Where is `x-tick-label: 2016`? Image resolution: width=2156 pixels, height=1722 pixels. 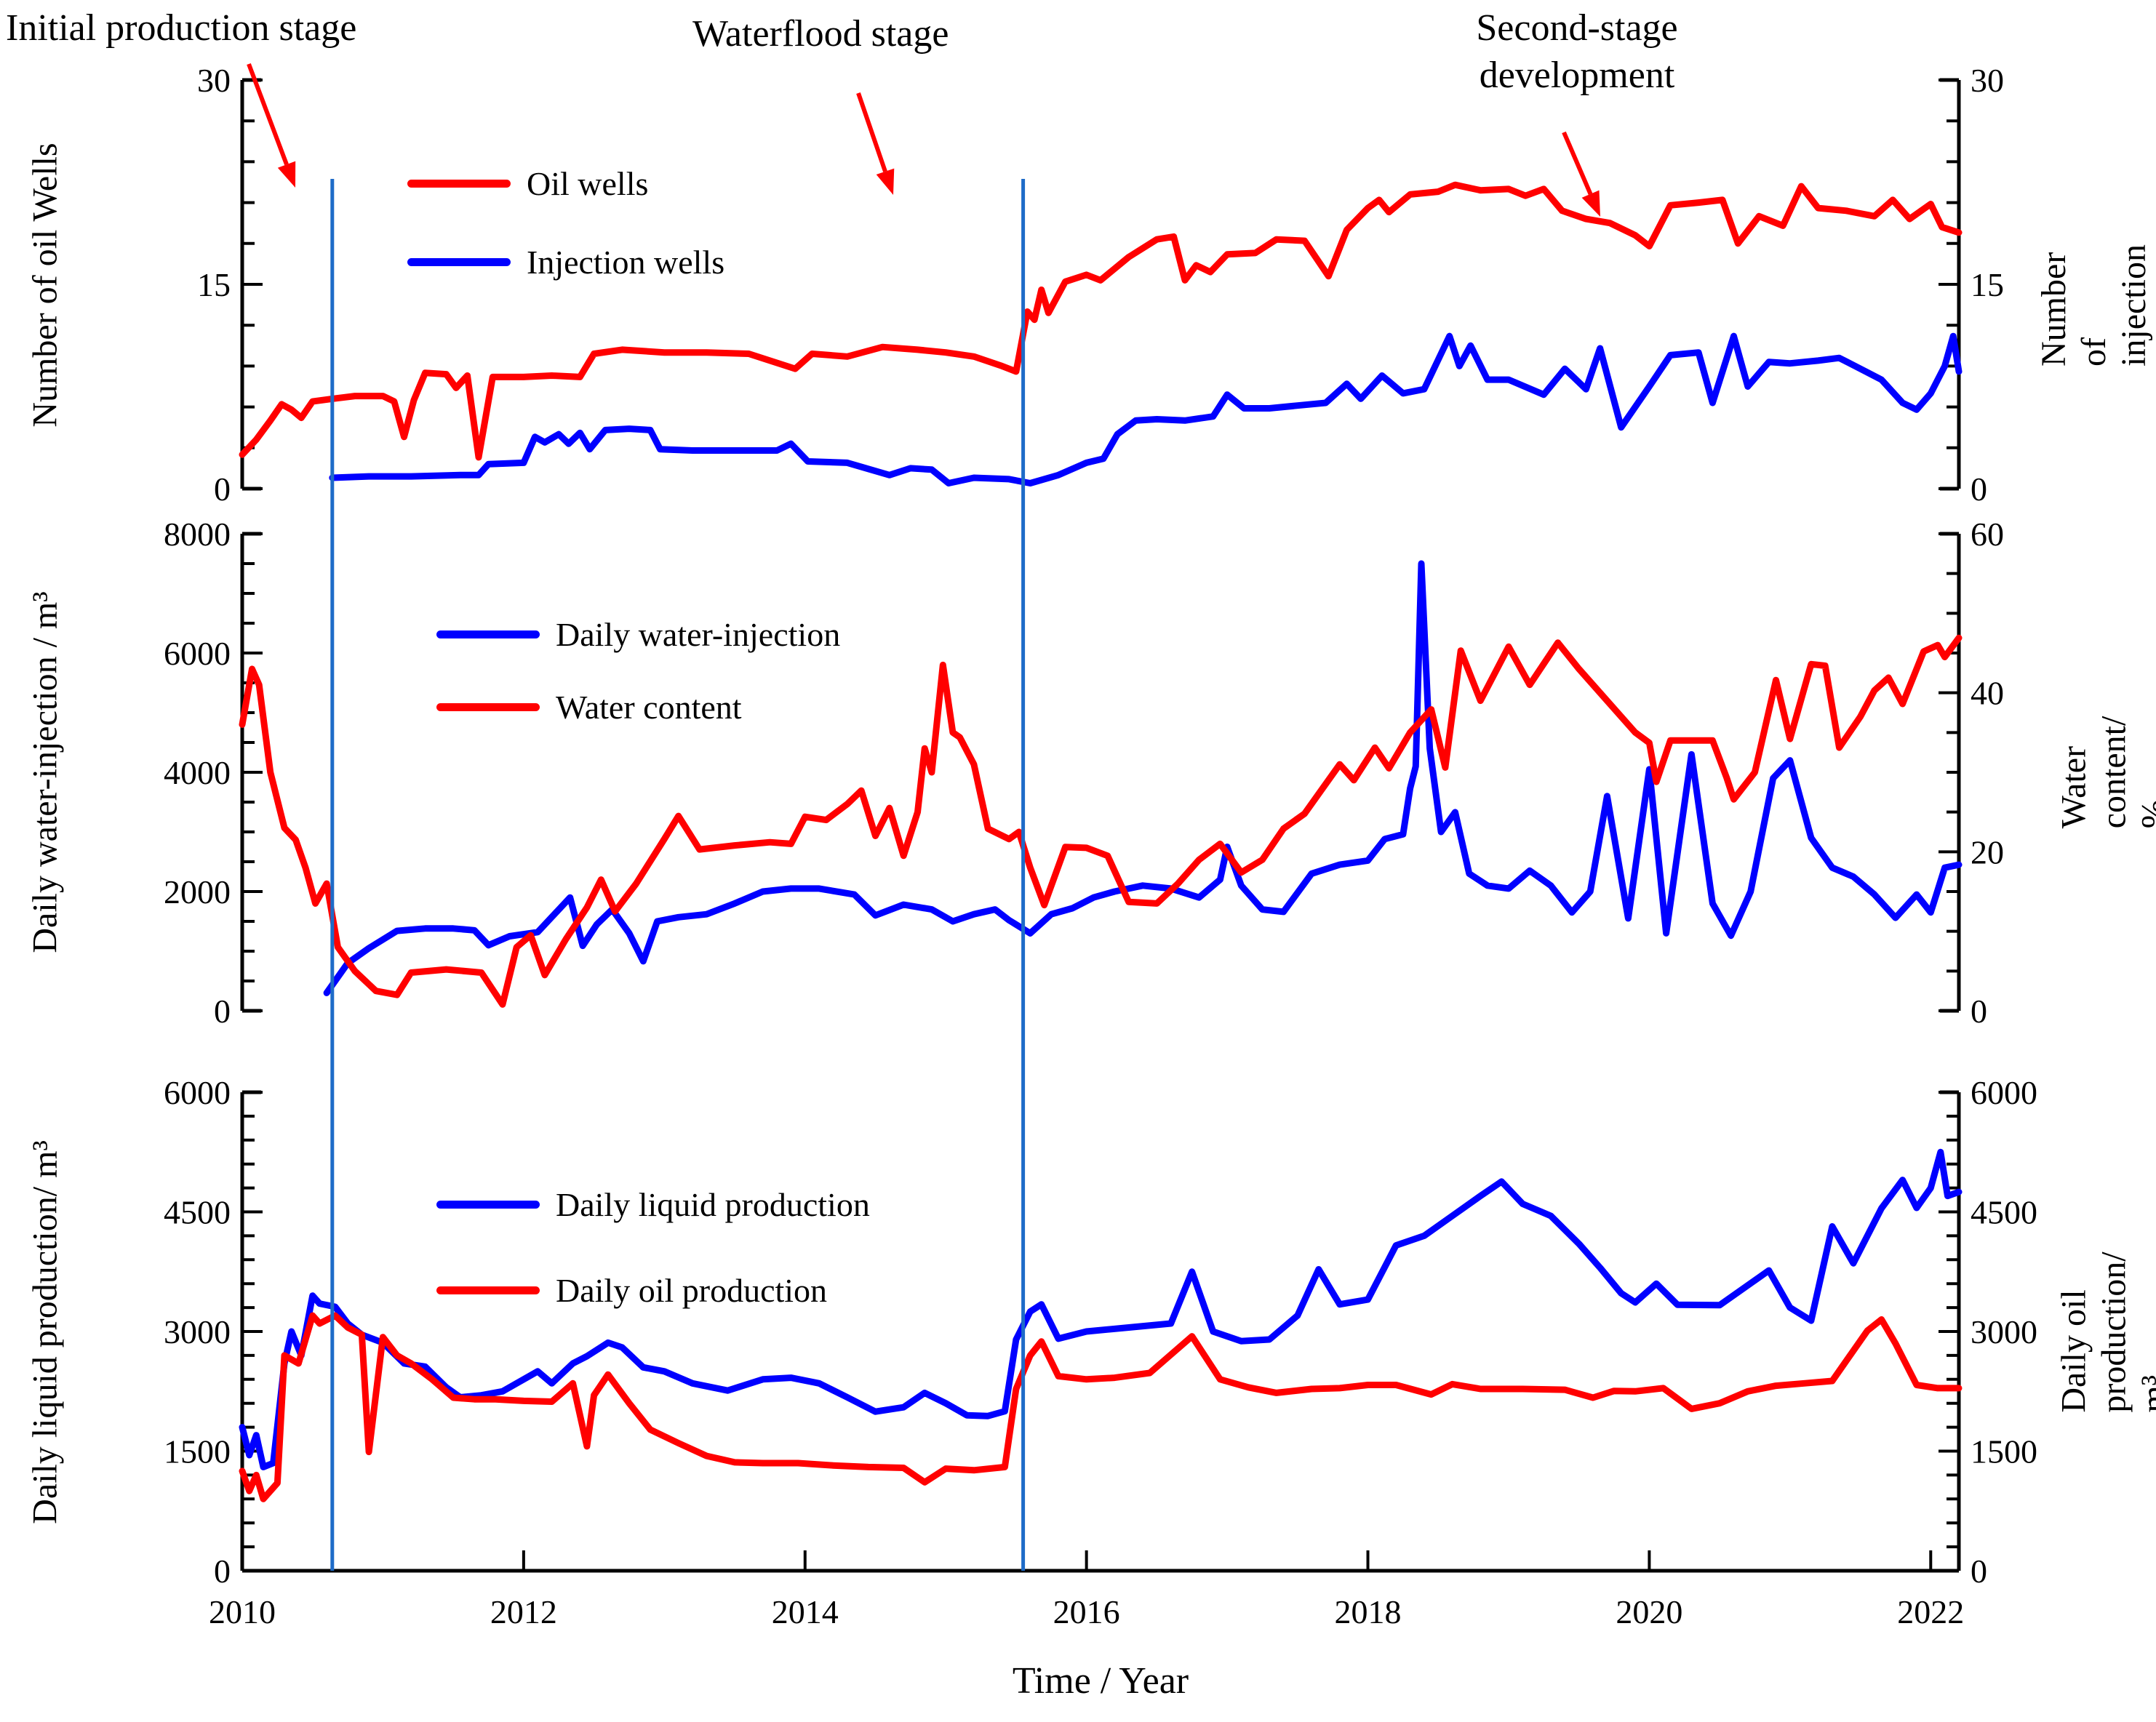 x-tick-label: 2016 is located at coordinates (1086, 1611).